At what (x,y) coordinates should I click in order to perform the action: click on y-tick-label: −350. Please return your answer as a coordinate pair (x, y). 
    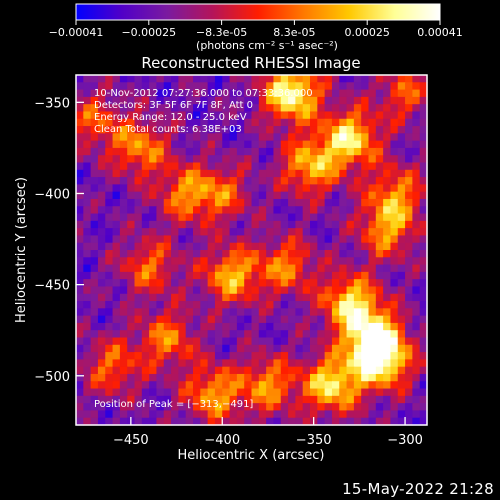
    Looking at the image, I should click on (52, 103).